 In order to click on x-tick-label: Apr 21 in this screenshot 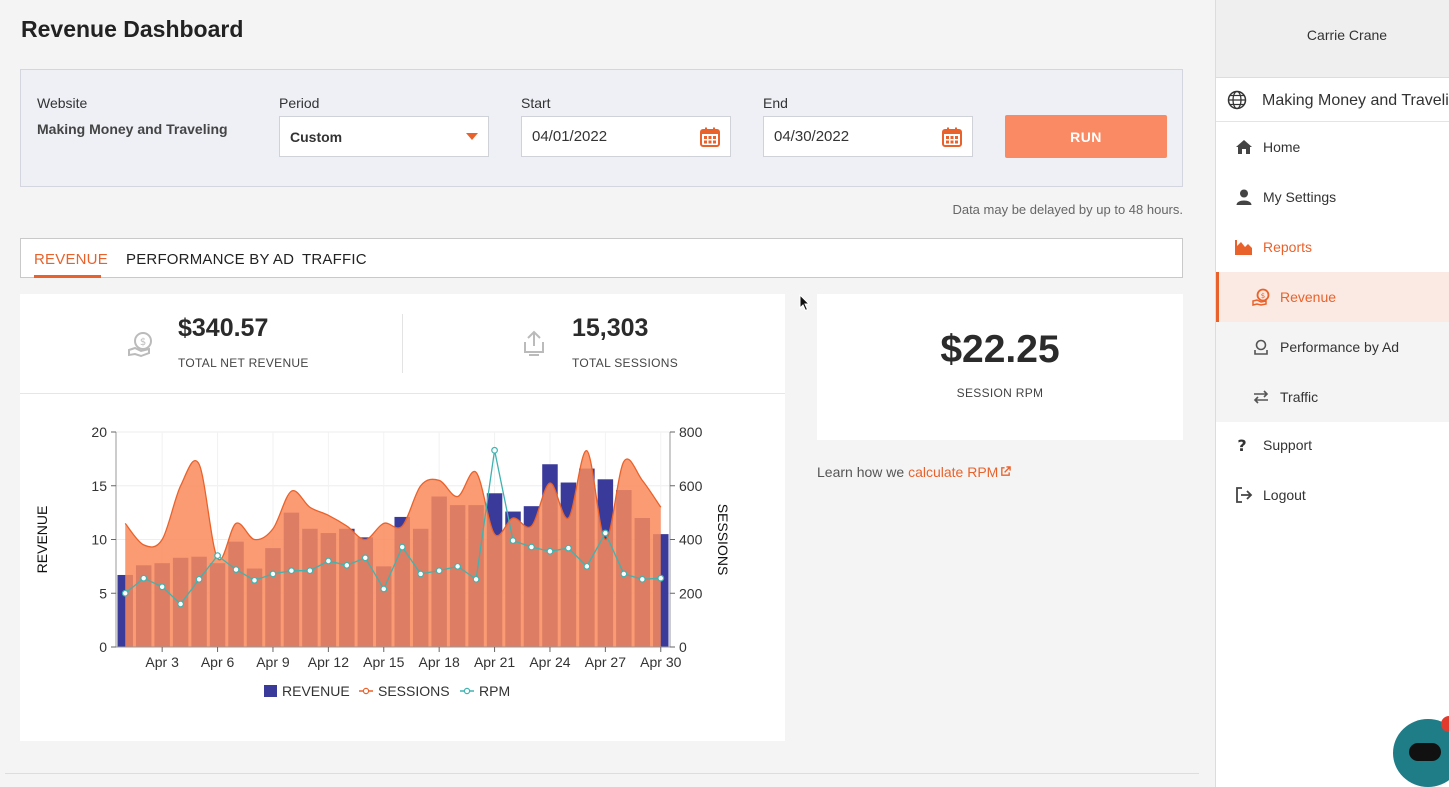, I will do `click(494, 662)`.